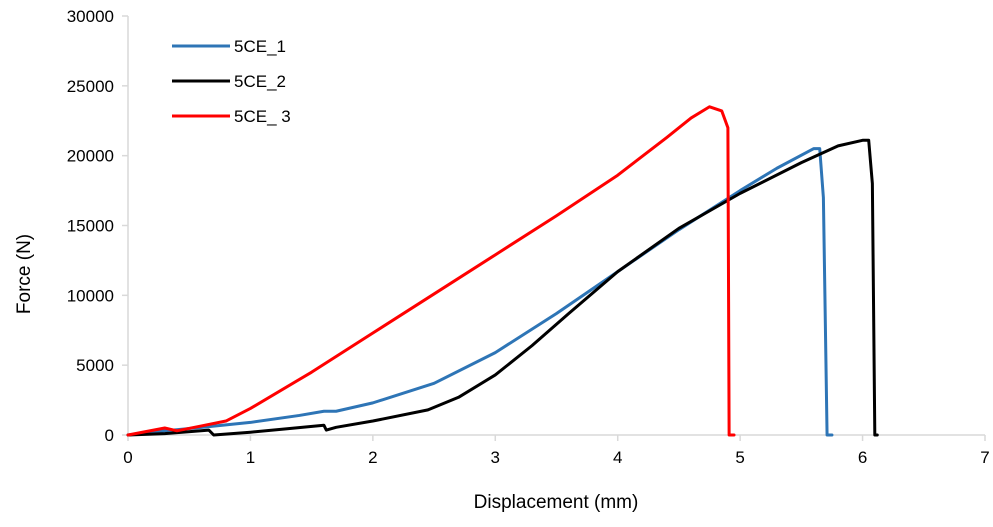  What do you see at coordinates (90, 226) in the screenshot?
I see `y-tick-label: 15000` at bounding box center [90, 226].